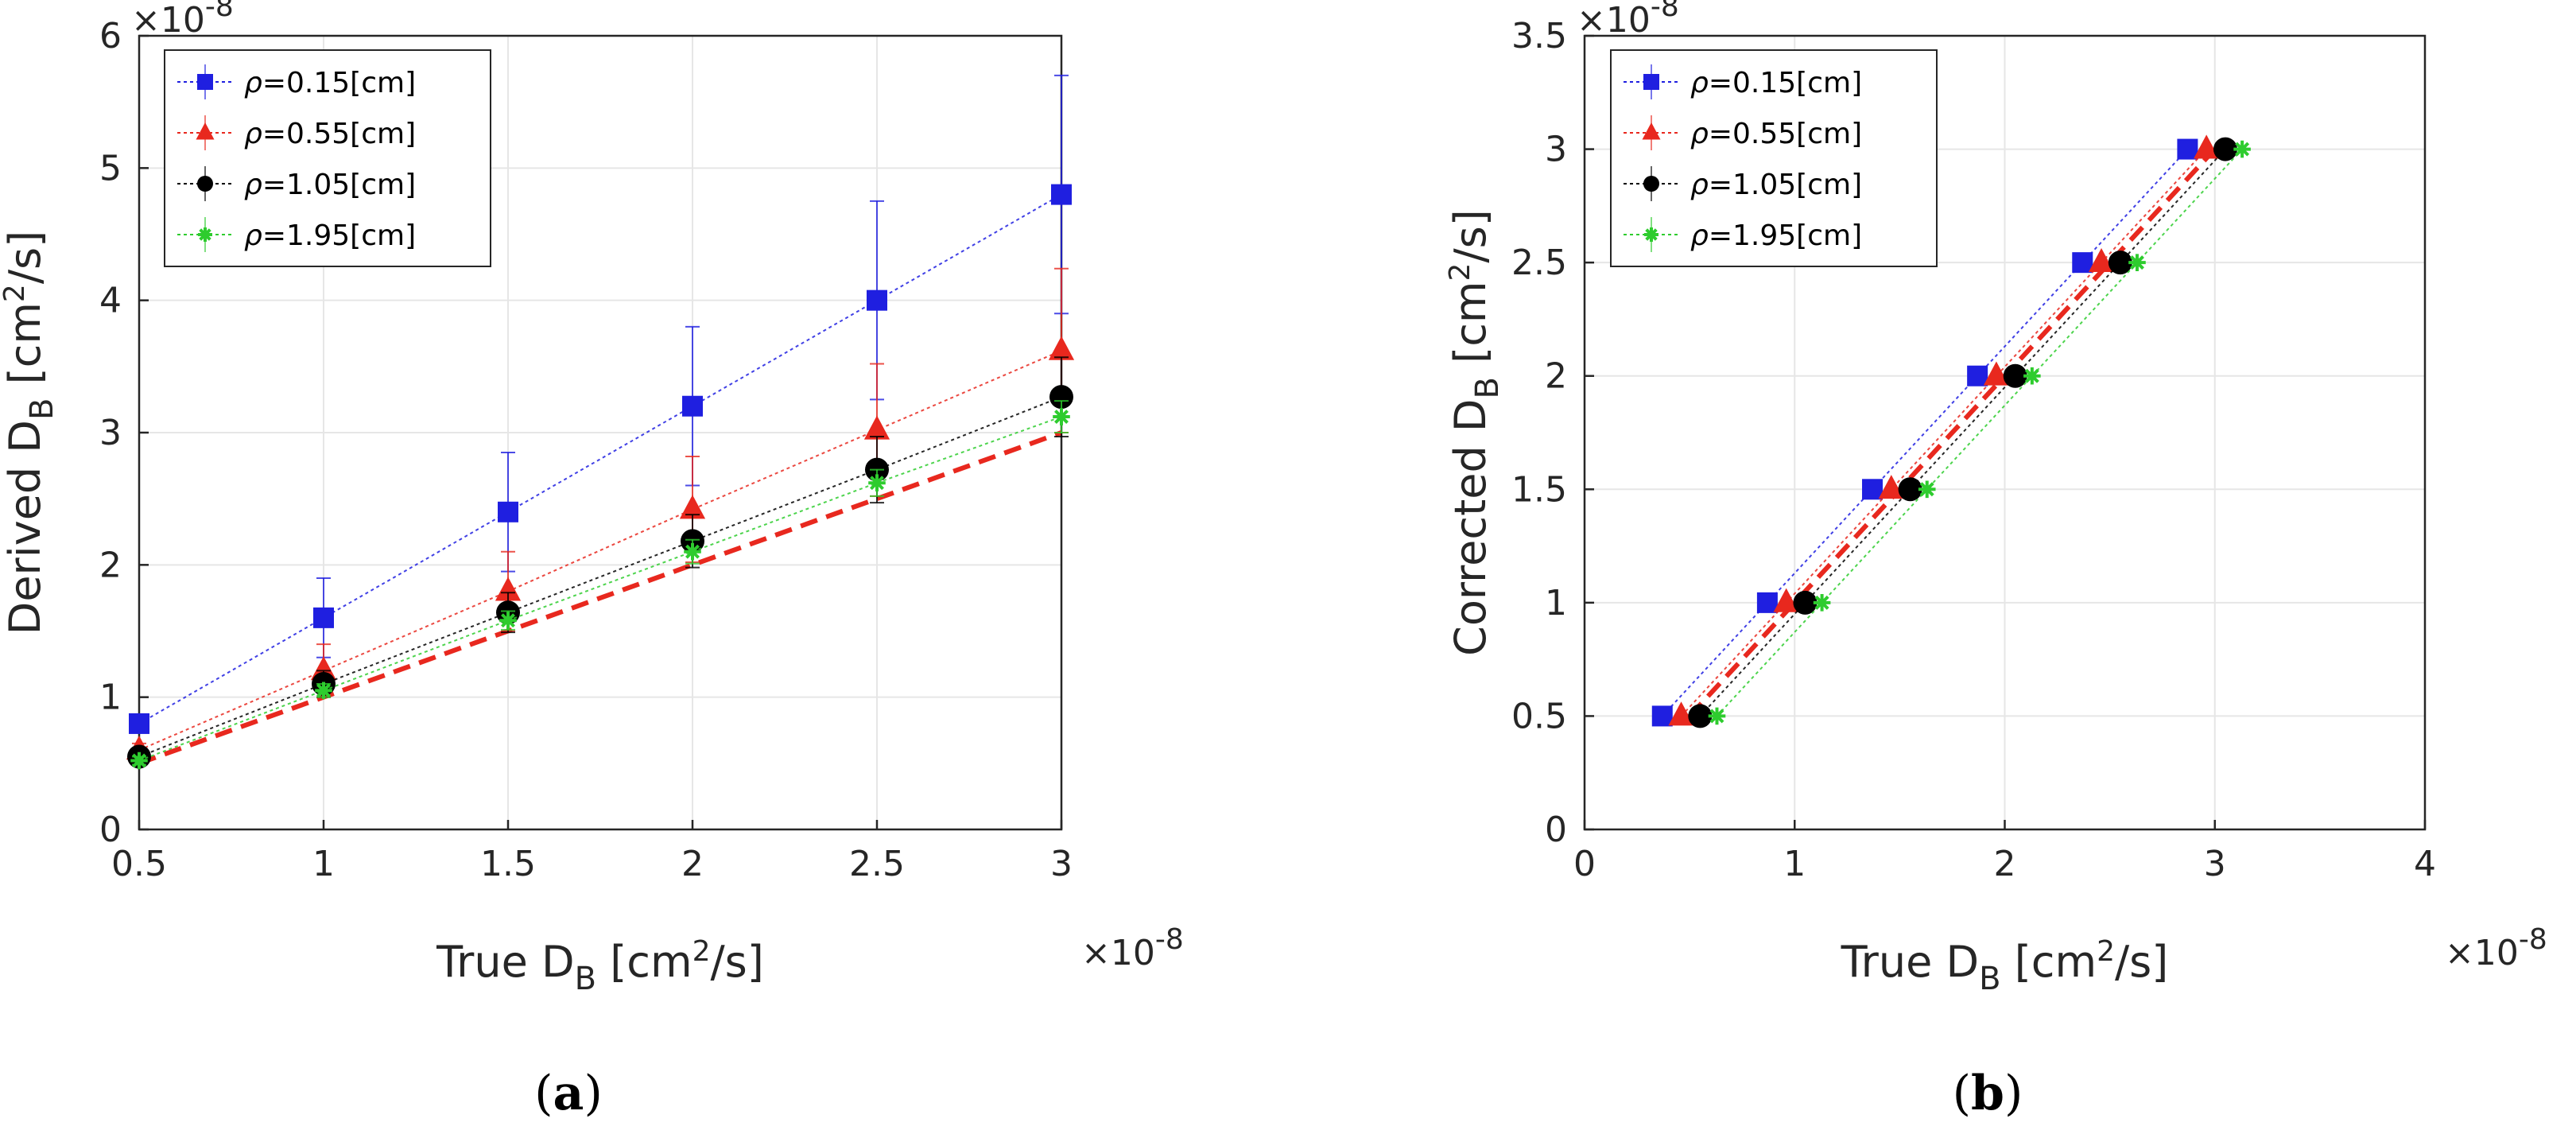 This screenshot has height=1138, width=2576. I want to click on y-multiplier: ×10-8, so click(1628, 20).